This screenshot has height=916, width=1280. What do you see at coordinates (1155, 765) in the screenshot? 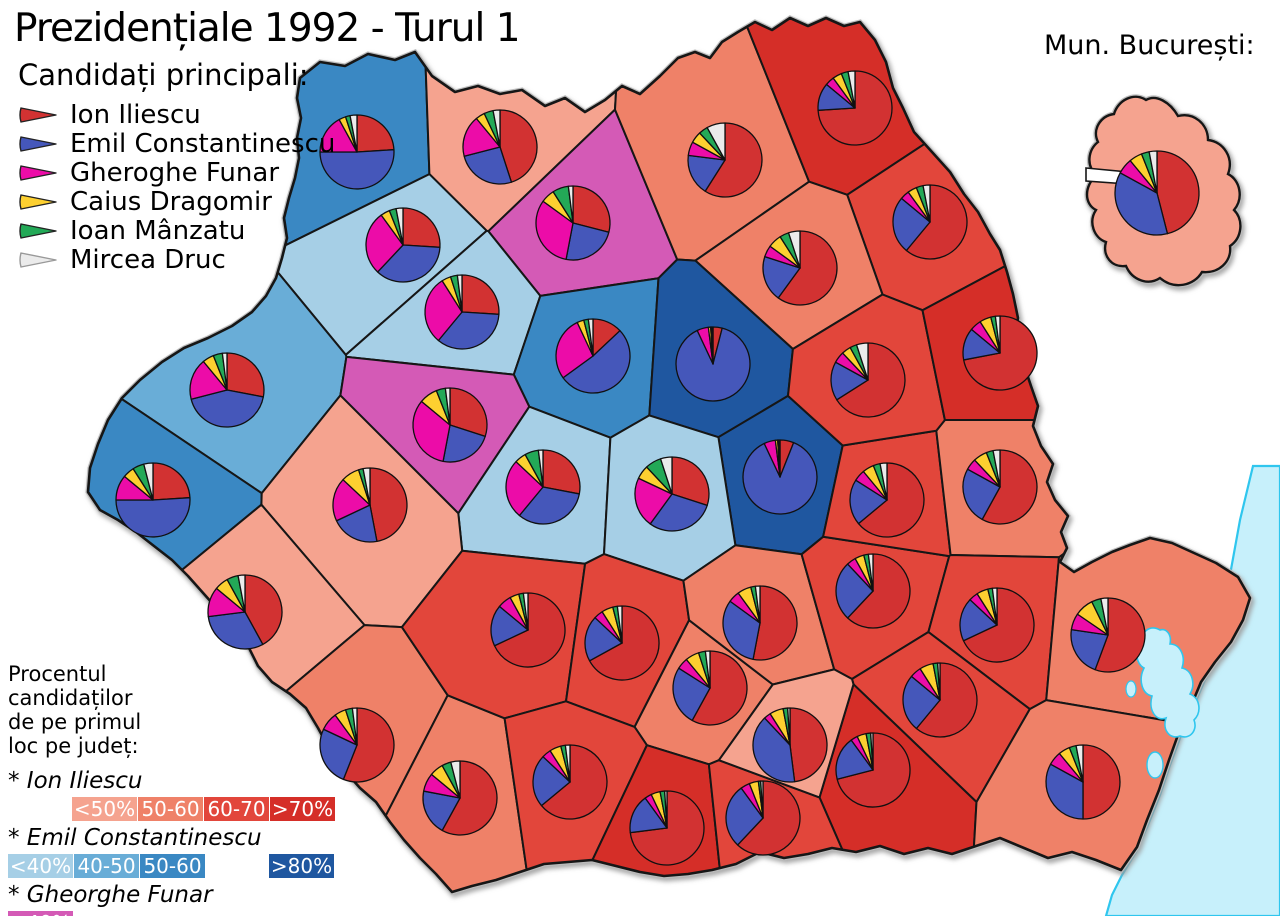
I see `lagoon-small-south` at bounding box center [1155, 765].